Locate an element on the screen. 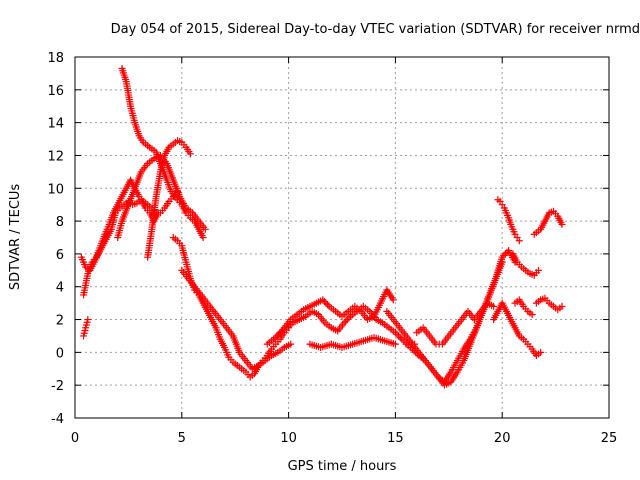  y-tick-label: -4 is located at coordinates (57, 419).